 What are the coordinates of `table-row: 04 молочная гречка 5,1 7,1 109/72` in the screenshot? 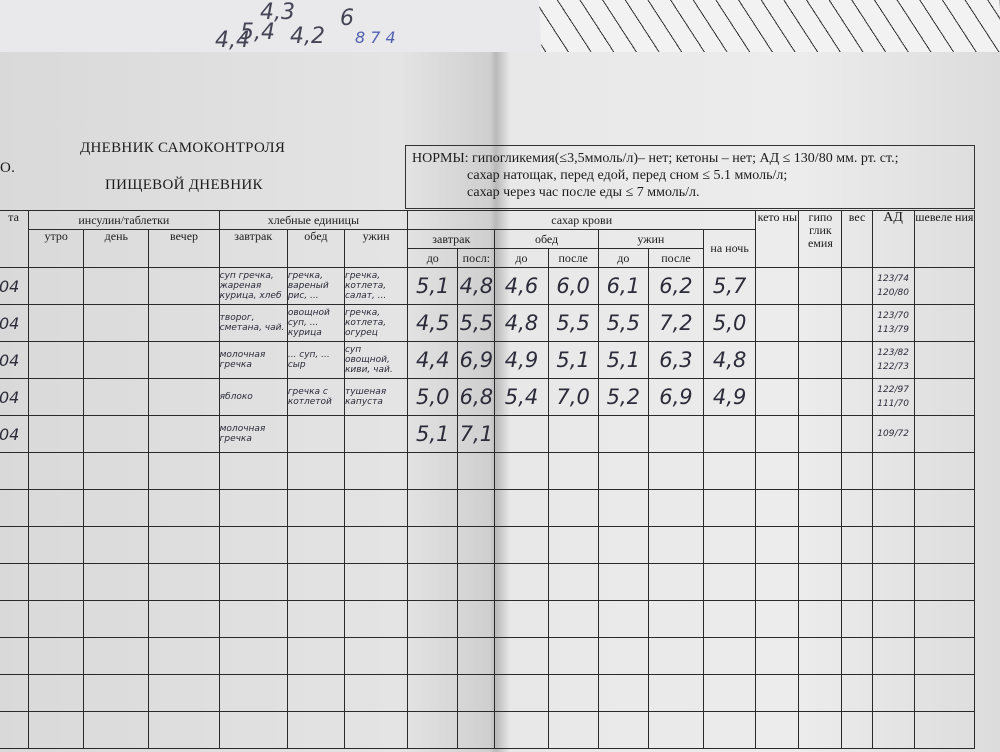 It's located at (488, 434).